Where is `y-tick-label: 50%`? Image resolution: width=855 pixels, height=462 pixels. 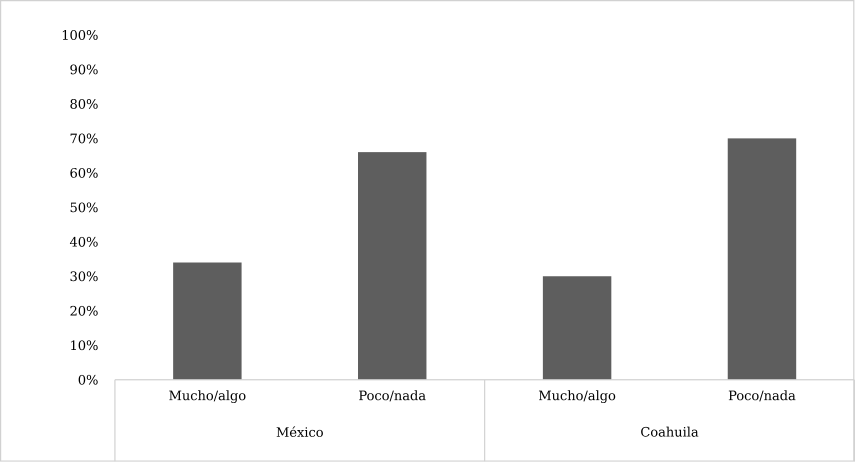 y-tick-label: 50% is located at coordinates (84, 207).